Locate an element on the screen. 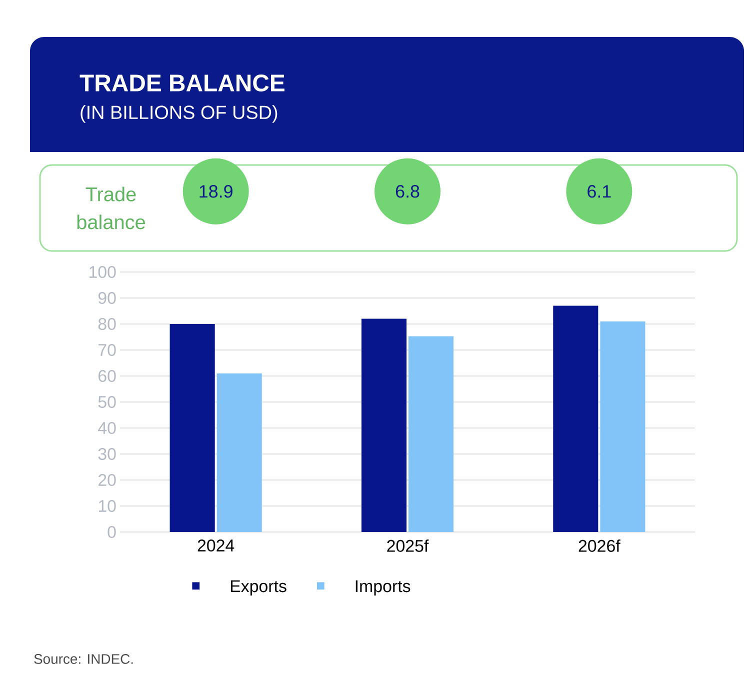 This screenshot has width=756, height=679. legend-label: Exports is located at coordinates (258, 588).